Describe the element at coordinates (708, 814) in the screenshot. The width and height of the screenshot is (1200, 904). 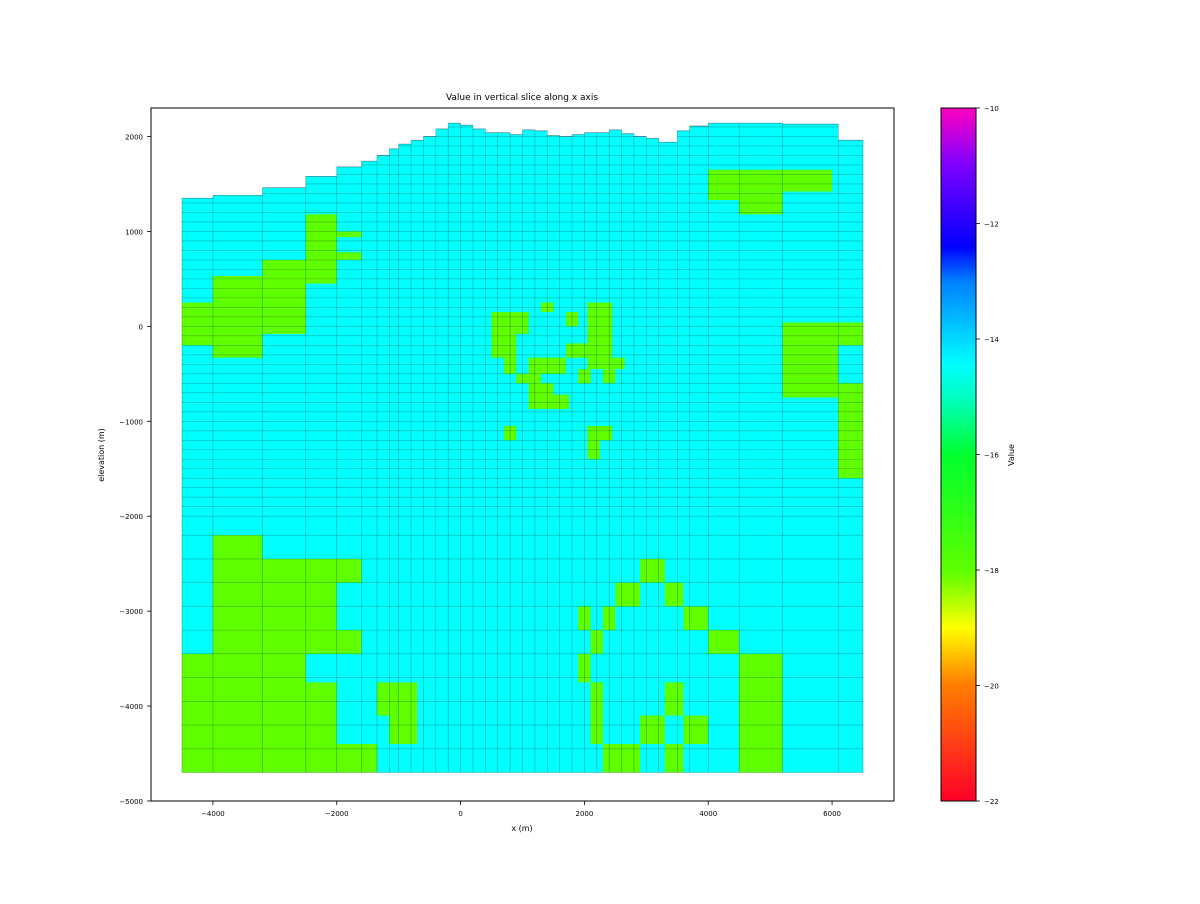
I see `x-tick-label: 4000` at that location.